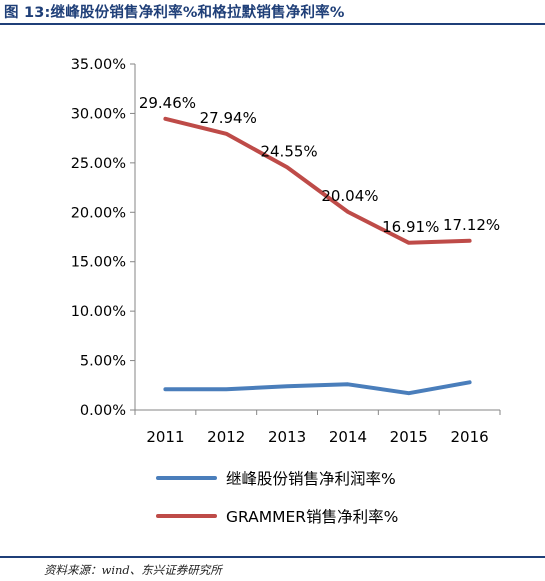 The image size is (545, 581). I want to click on y-tick-label: 10.00%, so click(98, 312).